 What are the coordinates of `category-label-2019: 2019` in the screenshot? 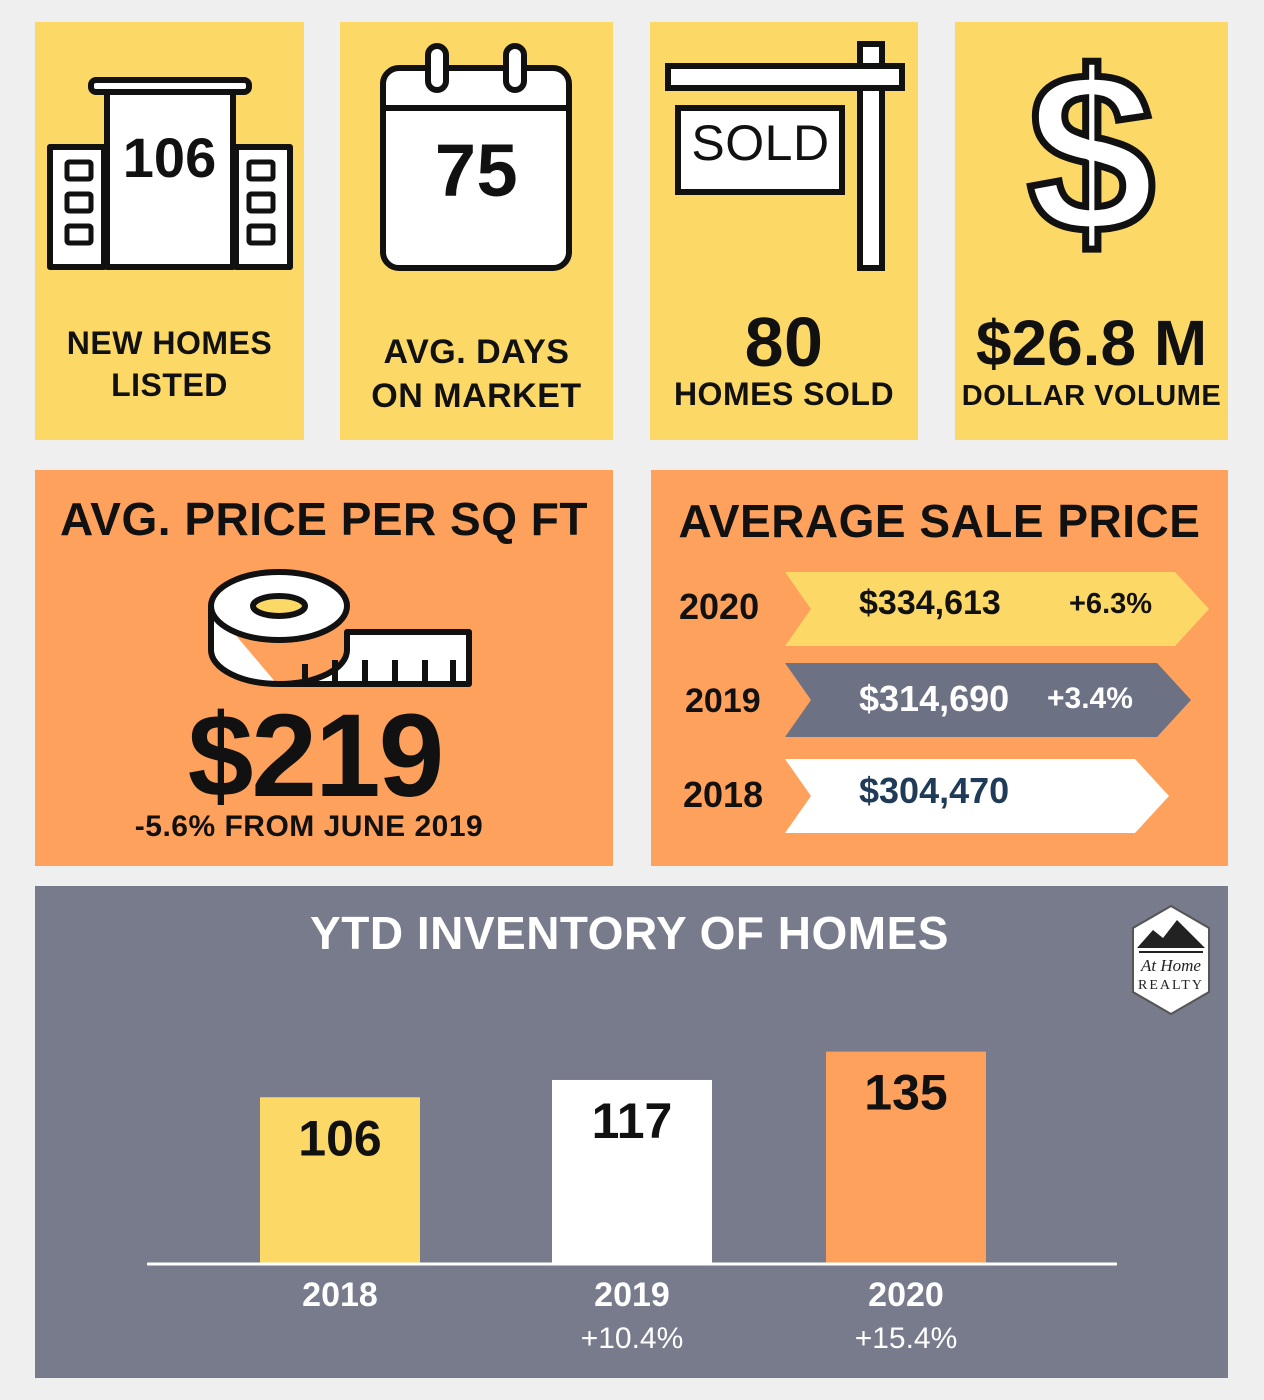 It's located at (632, 1295).